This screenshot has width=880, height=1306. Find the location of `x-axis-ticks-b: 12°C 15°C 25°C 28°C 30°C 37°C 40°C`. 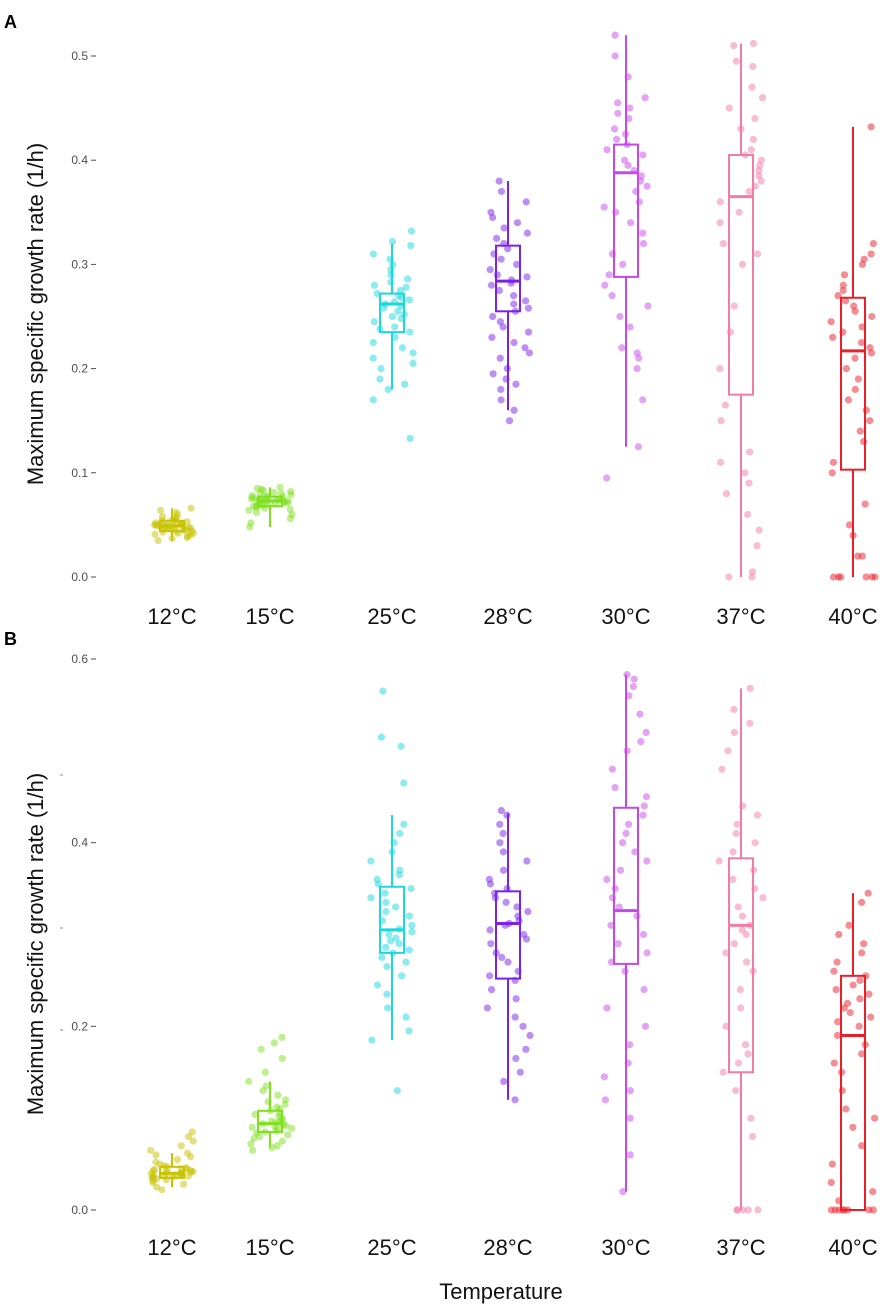

x-axis-ticks-b: 12°C 15°C 25°C 28°C 30°C 37°C 40°C is located at coordinates (512, 1247).